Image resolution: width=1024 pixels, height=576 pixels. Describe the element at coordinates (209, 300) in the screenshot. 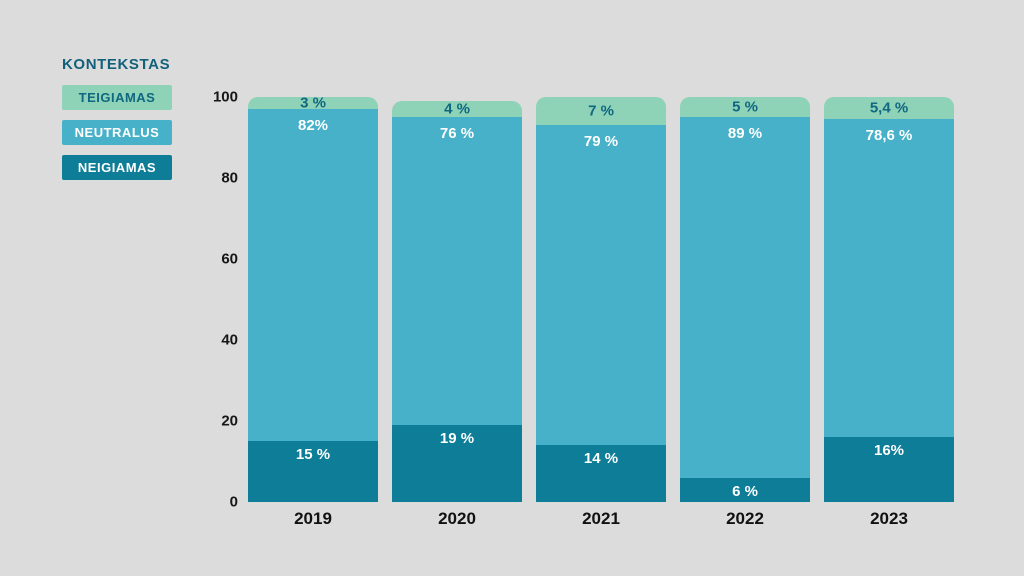

I see `y-axis: 0 20 40 60 80 100` at that location.